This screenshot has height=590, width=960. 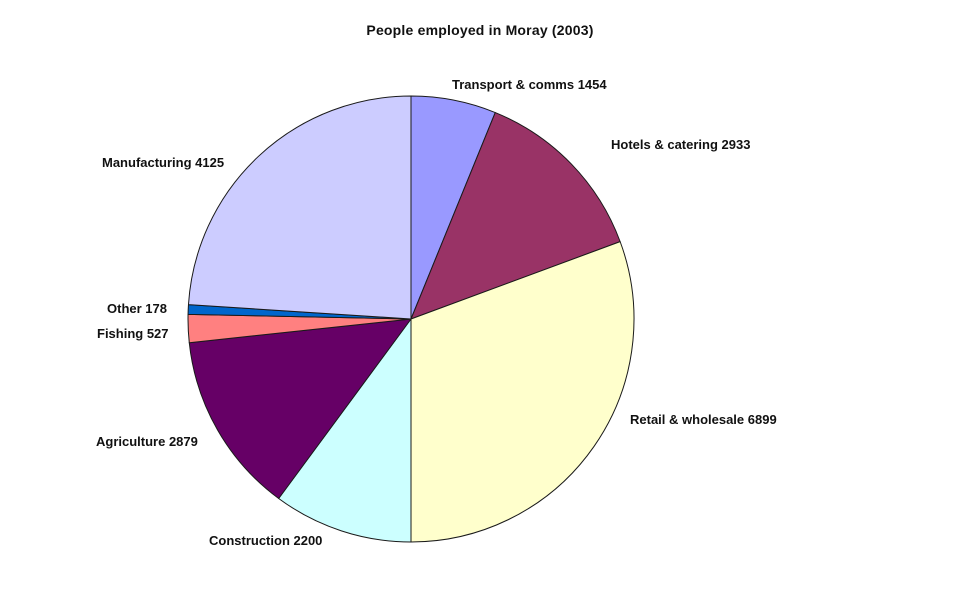 What do you see at coordinates (266, 540) in the screenshot?
I see `pie-label-construction: Construction 2200` at bounding box center [266, 540].